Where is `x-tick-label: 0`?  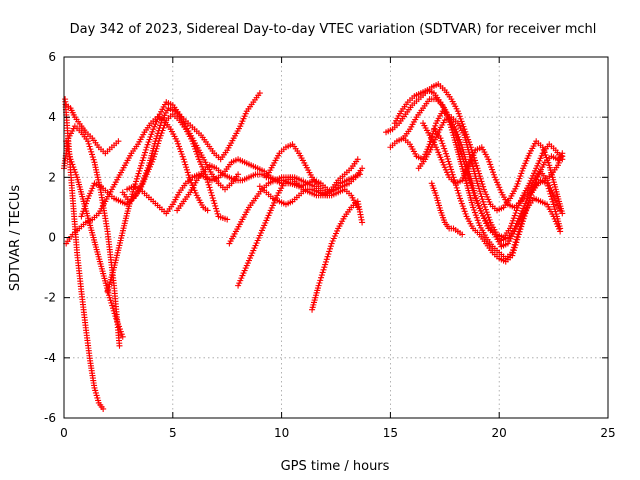 x-tick-label: 0 is located at coordinates (64, 433).